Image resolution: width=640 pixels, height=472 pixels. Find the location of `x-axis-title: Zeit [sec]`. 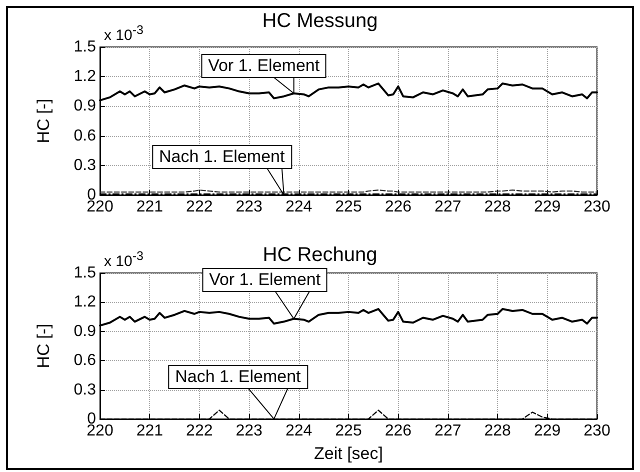

x-axis-title: Zeit [sec] is located at coordinates (348, 453).